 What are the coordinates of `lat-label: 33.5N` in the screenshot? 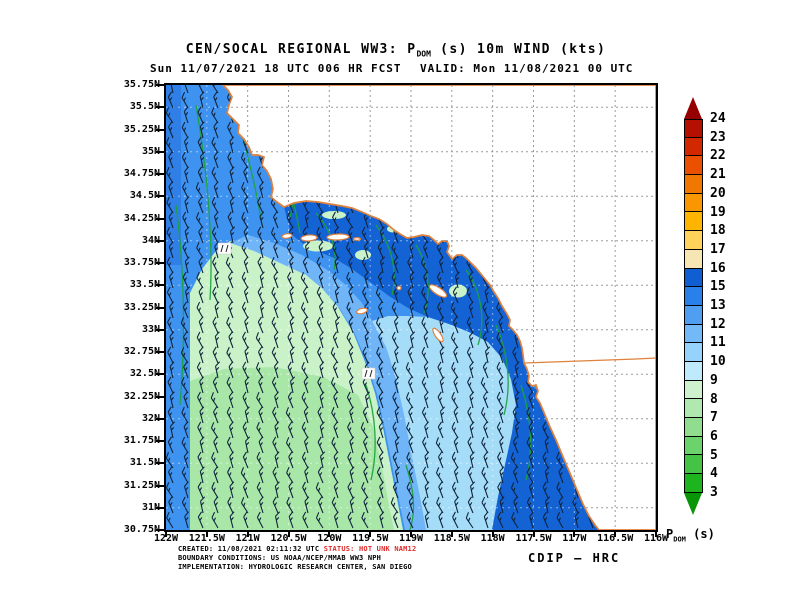 It's located at (144, 285).